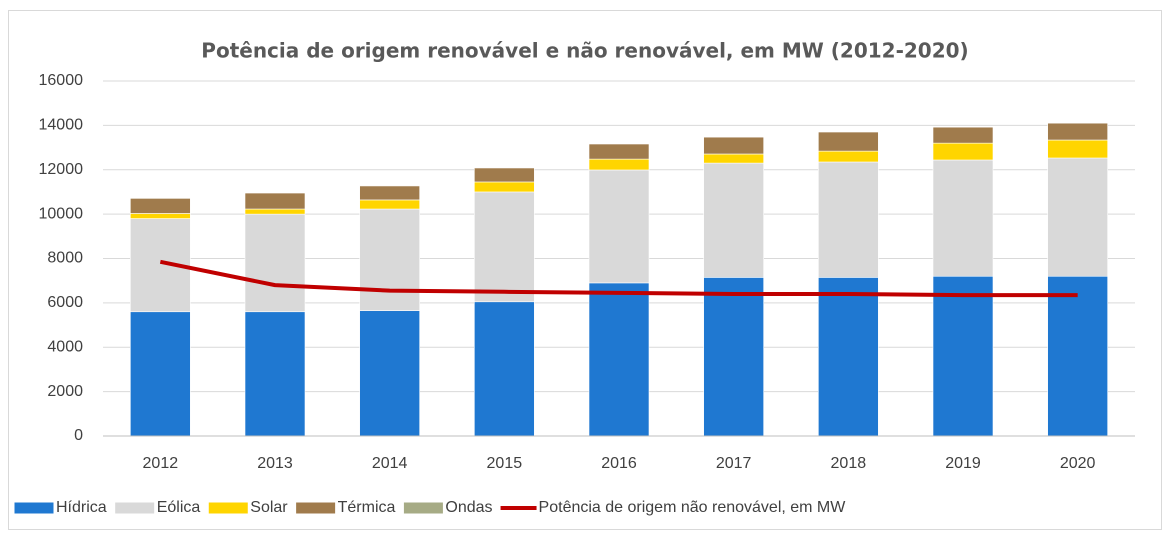 Image resolution: width=1170 pixels, height=537 pixels. I want to click on x-tick-label: 2017, so click(734, 463).